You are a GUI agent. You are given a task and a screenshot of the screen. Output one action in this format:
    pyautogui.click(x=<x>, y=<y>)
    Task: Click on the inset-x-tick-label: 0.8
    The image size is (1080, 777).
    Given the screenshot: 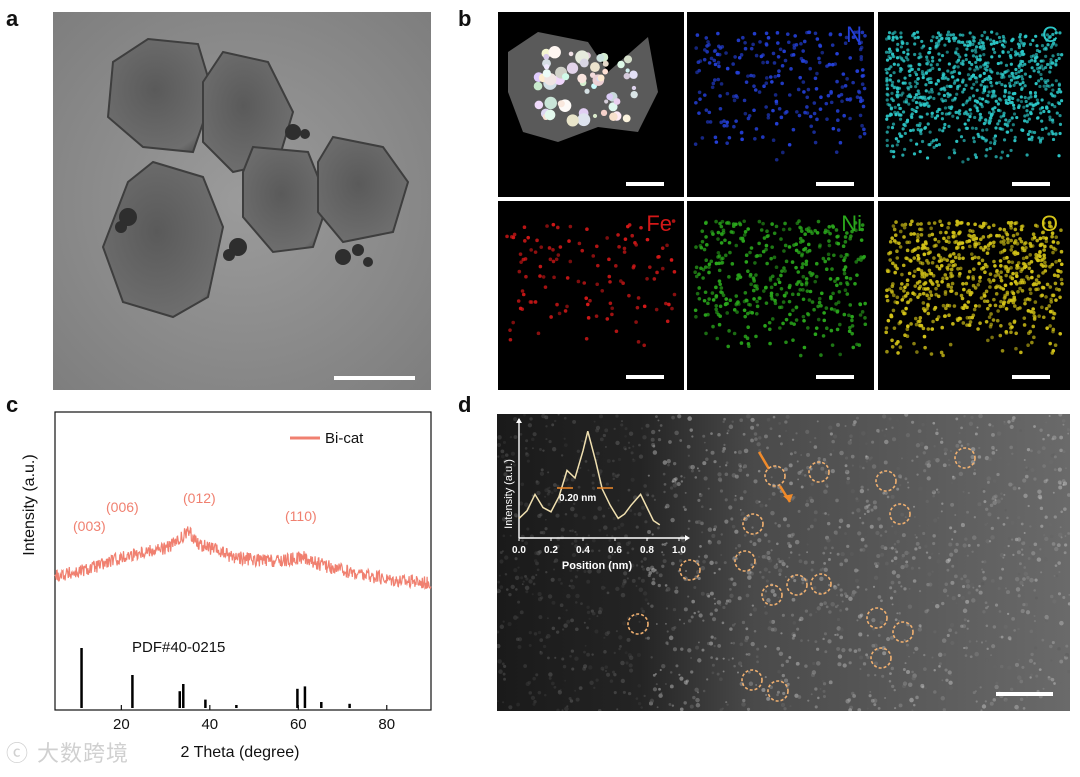 What is the action you would take?
    pyautogui.click(x=647, y=550)
    